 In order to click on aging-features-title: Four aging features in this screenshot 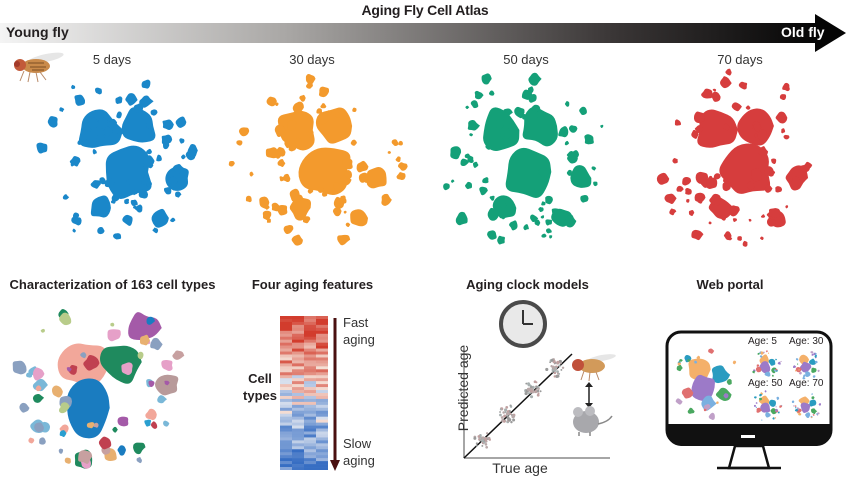, I will do `click(312, 284)`.